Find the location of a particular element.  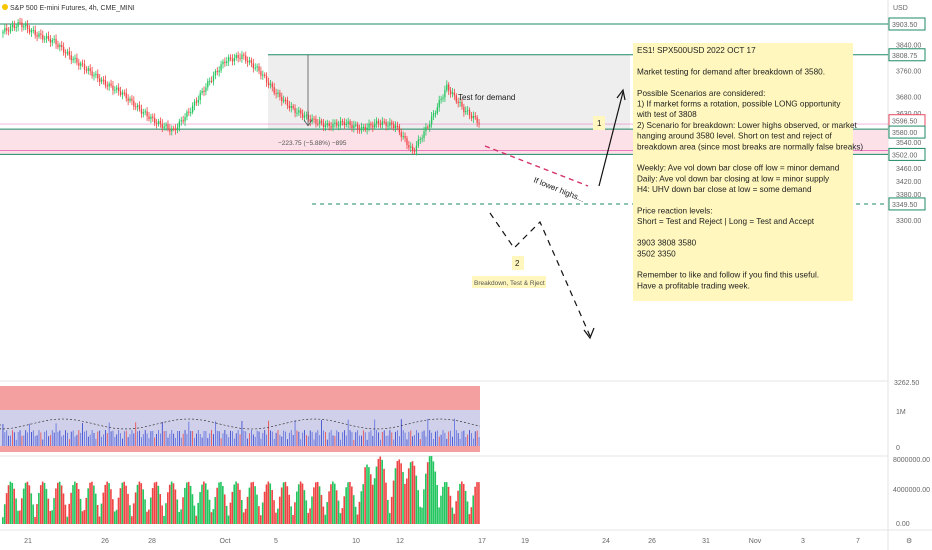

x-tick-3: Oct is located at coordinates (225, 541).